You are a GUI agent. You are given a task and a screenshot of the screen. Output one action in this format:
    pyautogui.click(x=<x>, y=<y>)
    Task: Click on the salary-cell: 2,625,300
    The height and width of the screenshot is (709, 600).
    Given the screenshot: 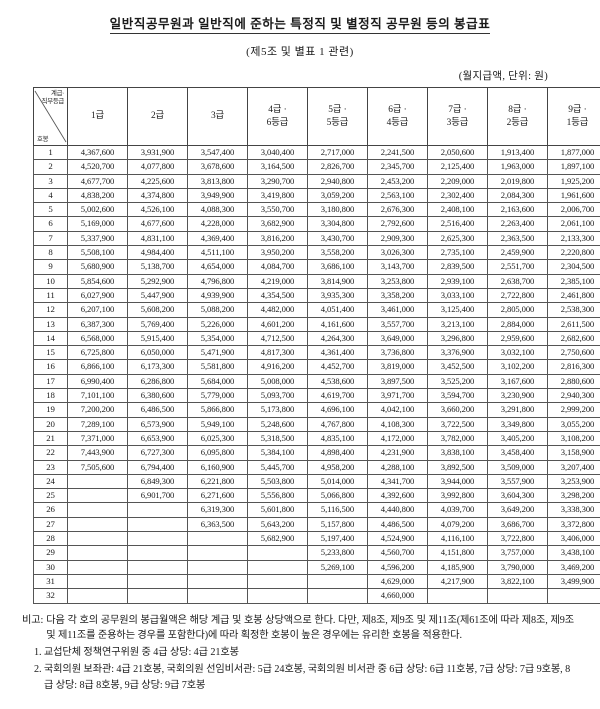 What is the action you would take?
    pyautogui.click(x=458, y=238)
    